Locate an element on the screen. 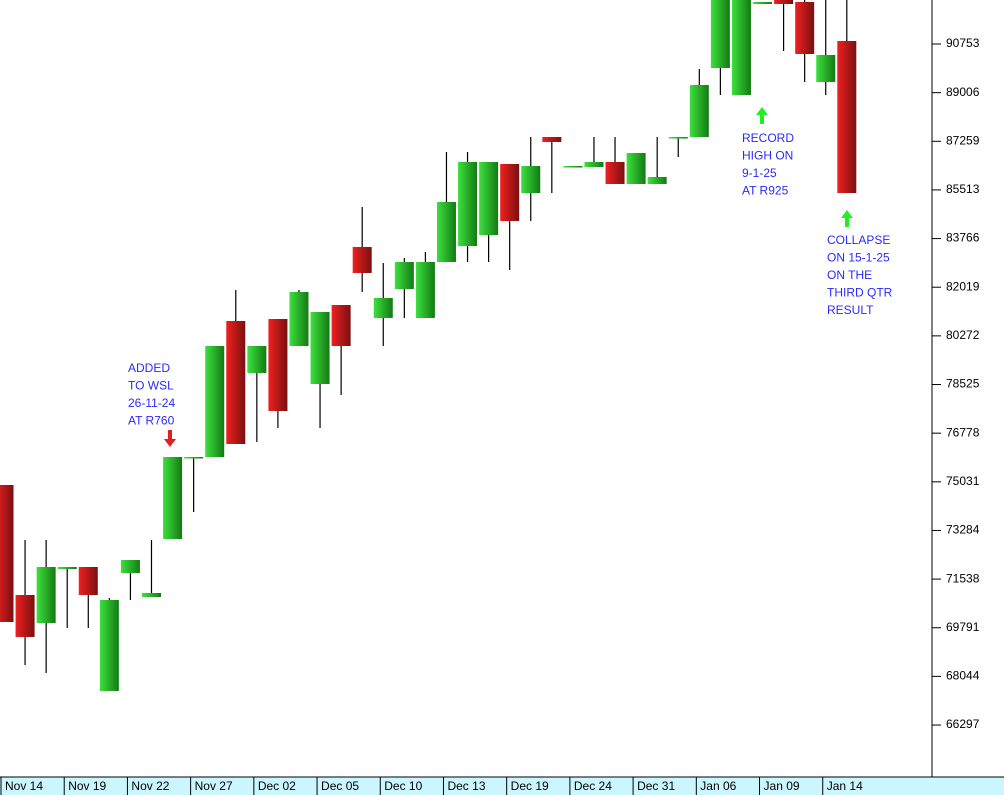 This screenshot has width=1004, height=795. y-tick-label: 75031 is located at coordinates (963, 481).